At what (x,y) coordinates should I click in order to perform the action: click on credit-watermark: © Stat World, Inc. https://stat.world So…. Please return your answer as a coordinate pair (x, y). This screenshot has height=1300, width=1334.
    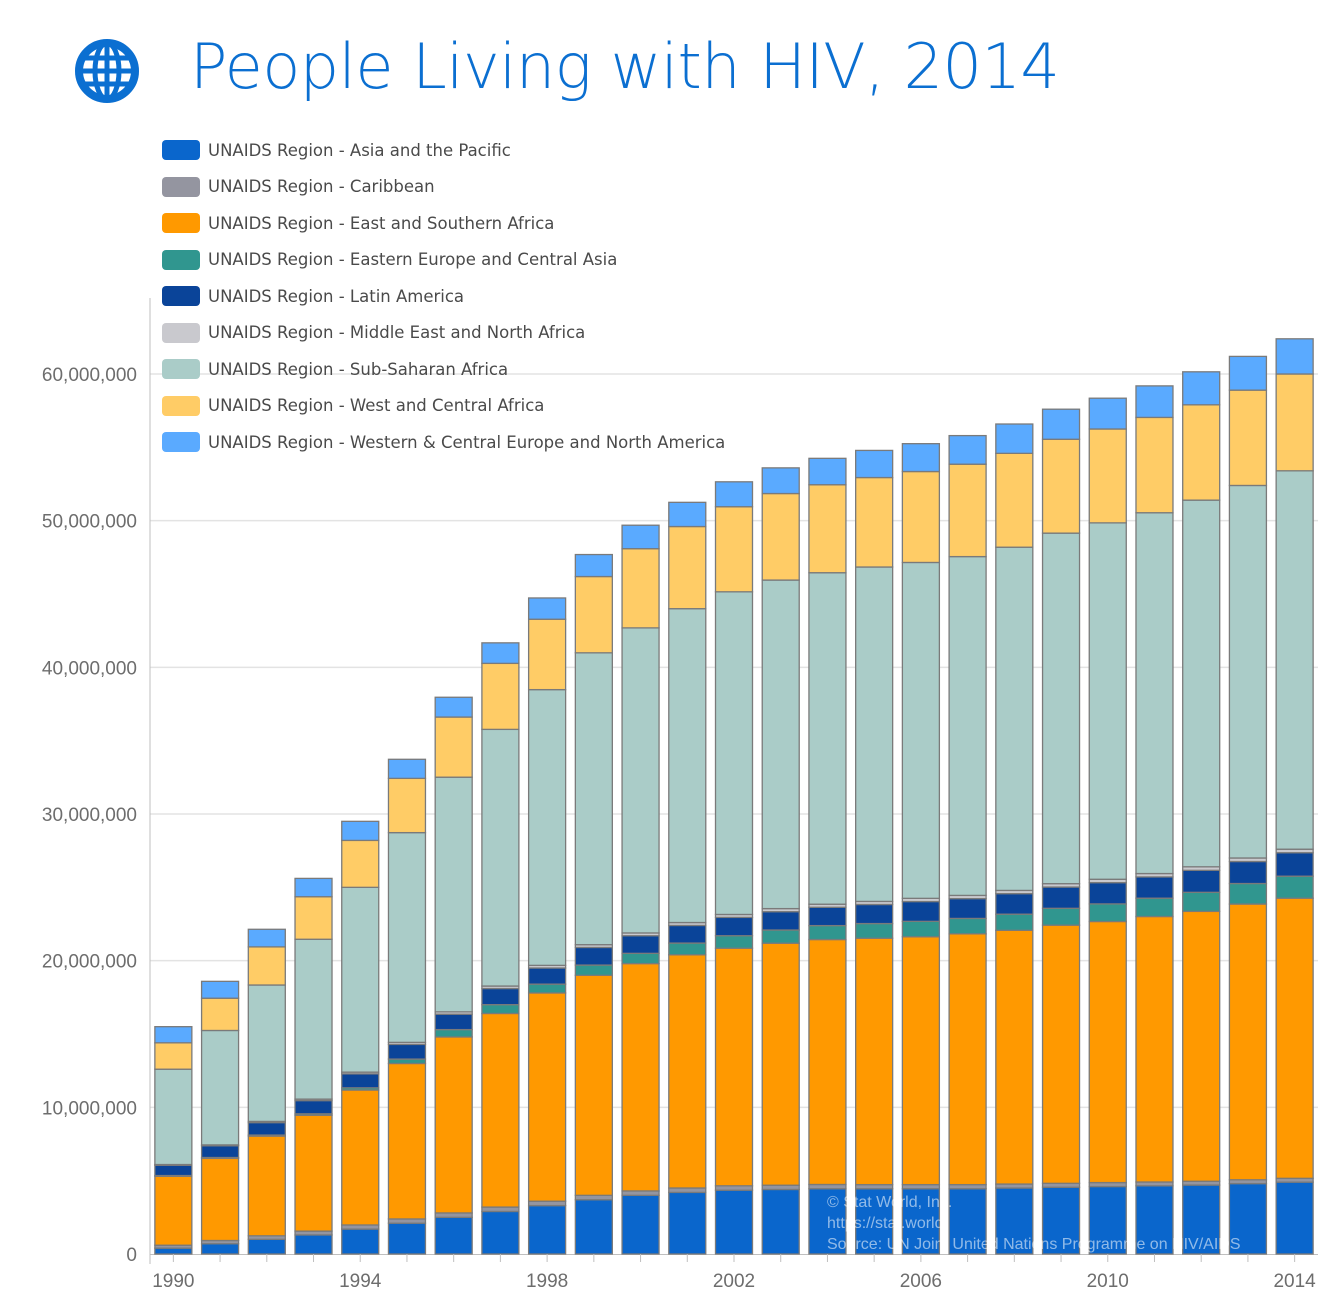
    Looking at the image, I should click on (1034, 1223).